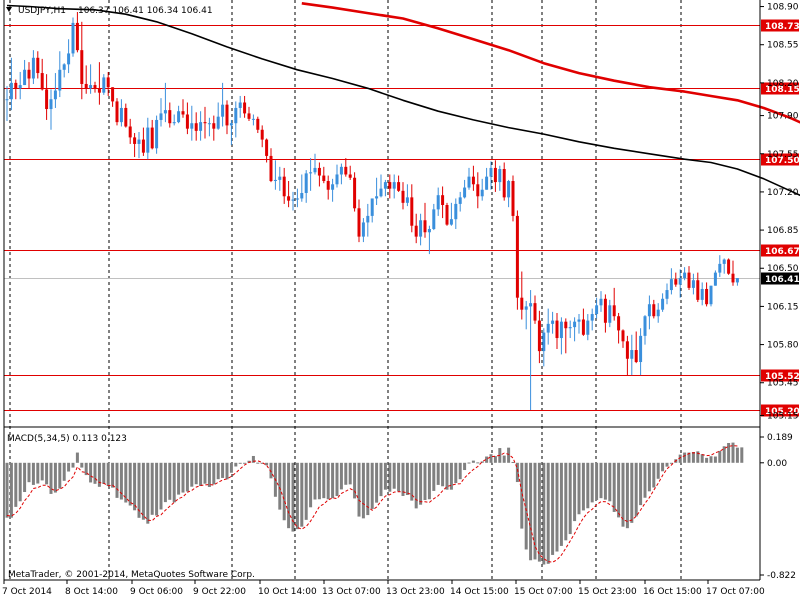 The height and width of the screenshot is (600, 800). Describe the element at coordinates (780, 25) in the screenshot. I see `price-level-tag` at that location.